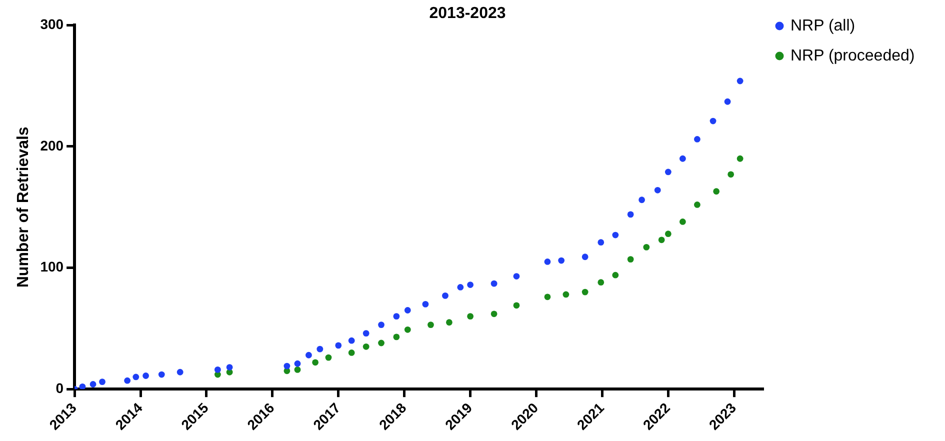 Image resolution: width=945 pixels, height=441 pixels. What do you see at coordinates (52, 266) in the screenshot?
I see `y-tick-label: 100` at bounding box center [52, 266].